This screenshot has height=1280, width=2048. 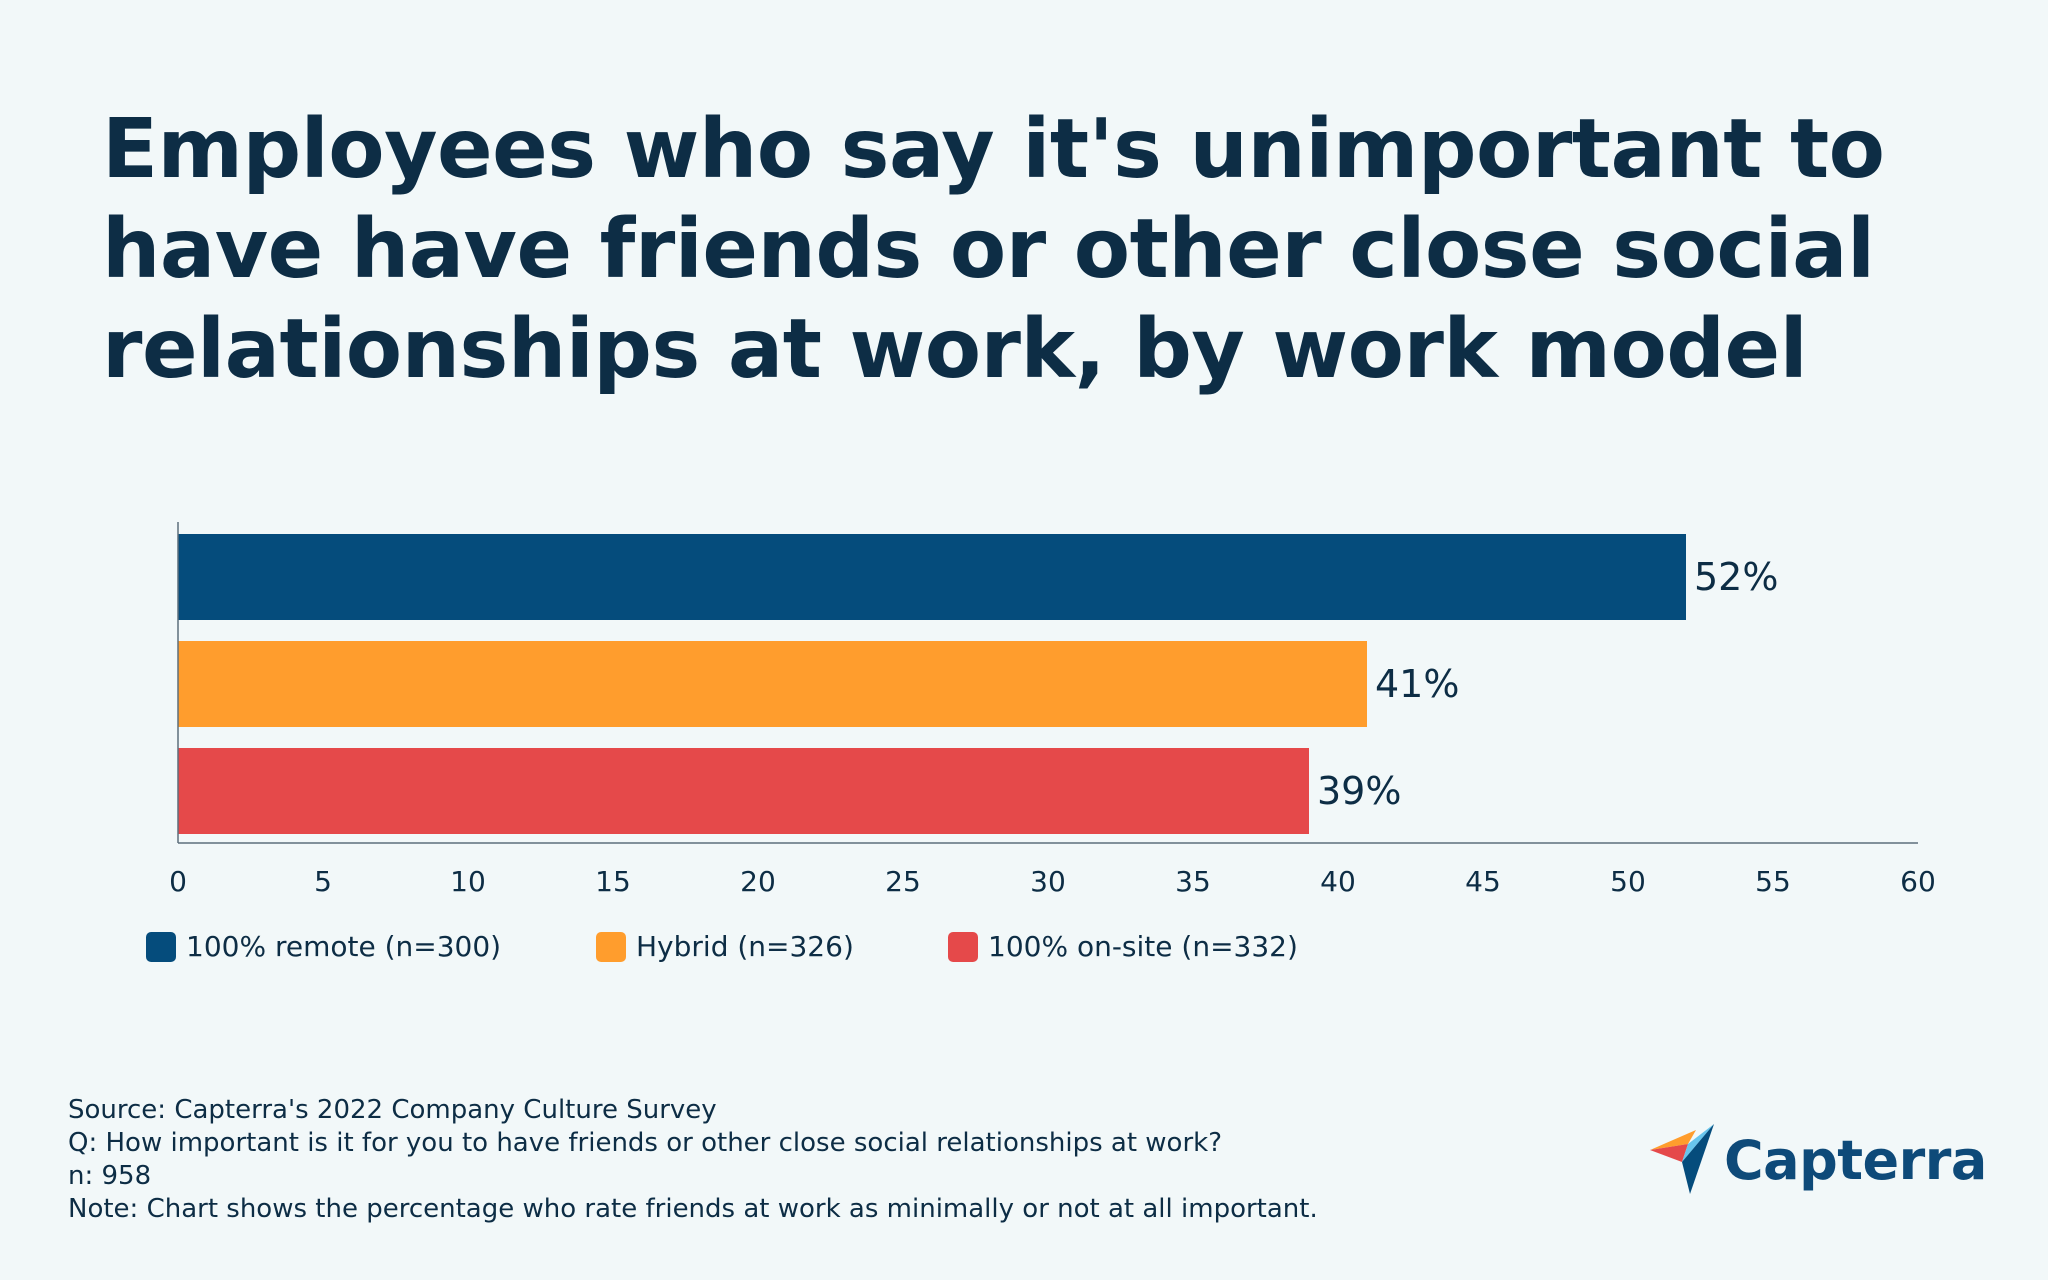 I want to click on capterra-logo: Capterra, so click(x=1817, y=1160).